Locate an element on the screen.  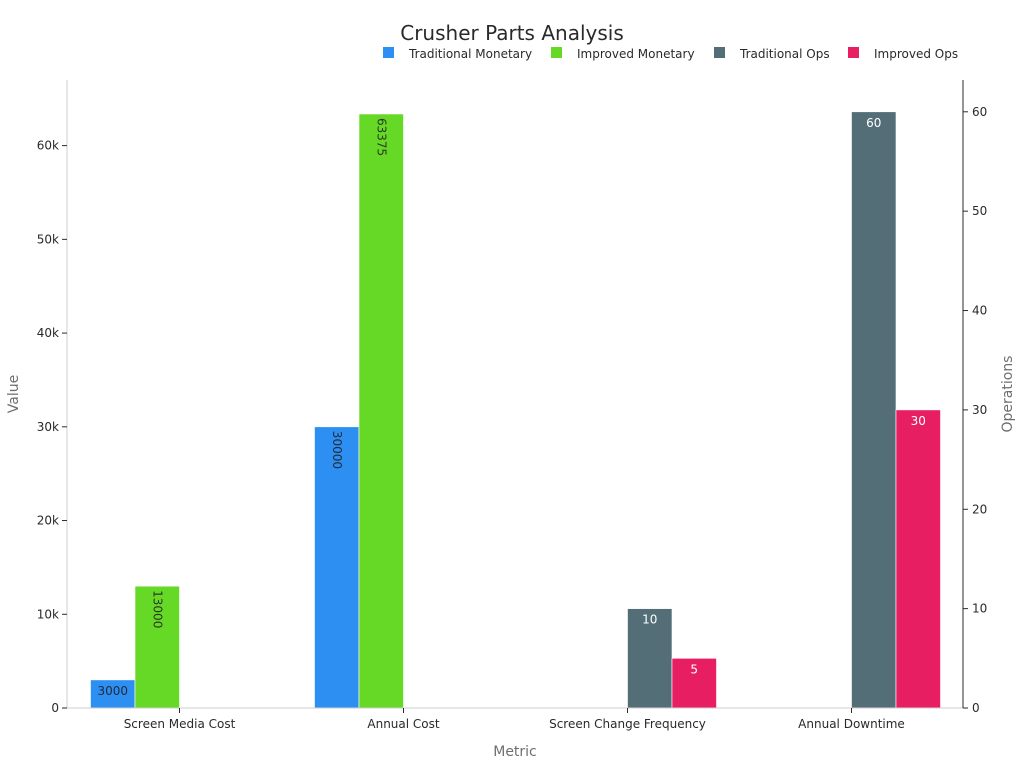
legend-label: Traditional Monetary is located at coordinates (470, 54).